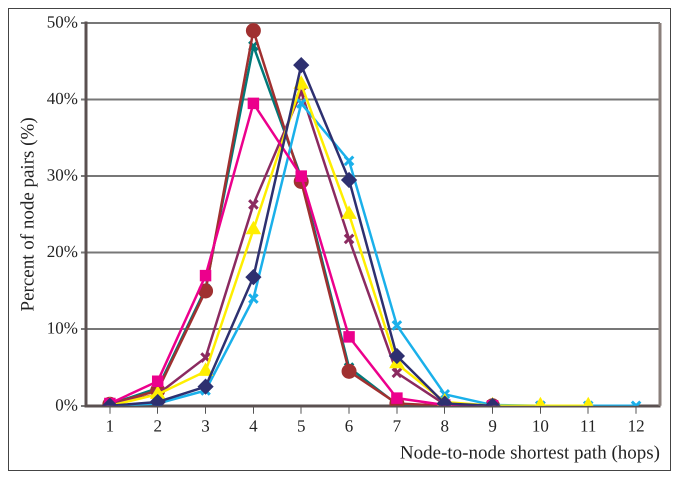  What do you see at coordinates (205, 426) in the screenshot?
I see `x-tick-label: 3` at bounding box center [205, 426].